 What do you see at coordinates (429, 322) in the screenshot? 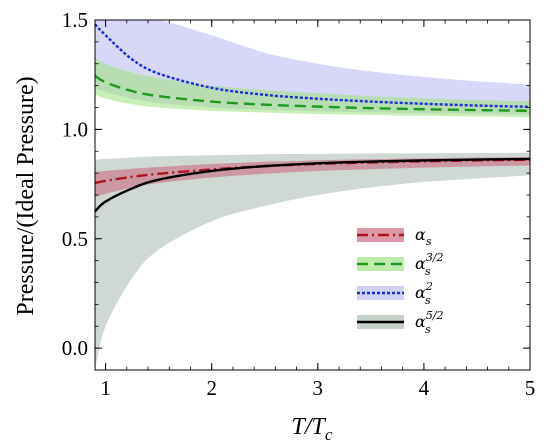
I see `legend-label: α5/2 s` at bounding box center [429, 322].